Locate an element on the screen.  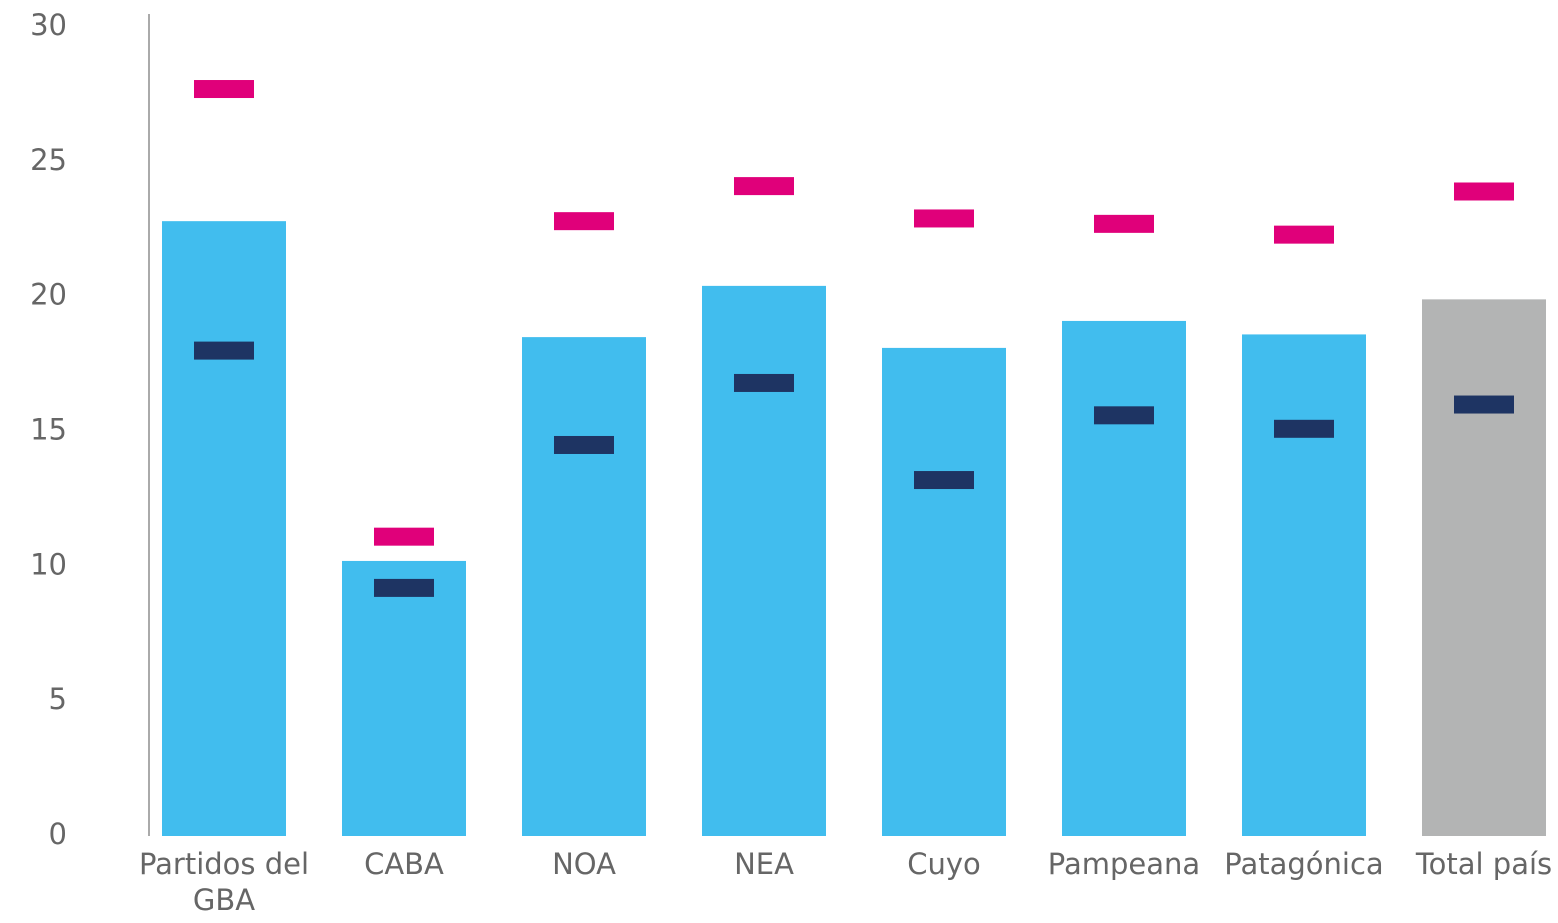
x-tick-label: Partidos del GBA is located at coordinates (224, 882).